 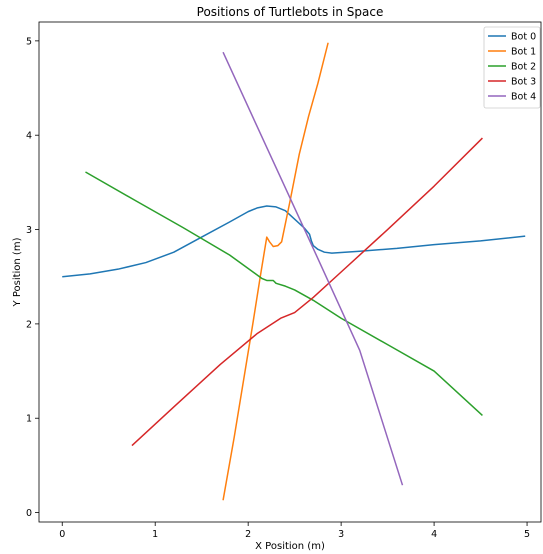 I want to click on y-tick-label: 4, so click(x=29, y=136).